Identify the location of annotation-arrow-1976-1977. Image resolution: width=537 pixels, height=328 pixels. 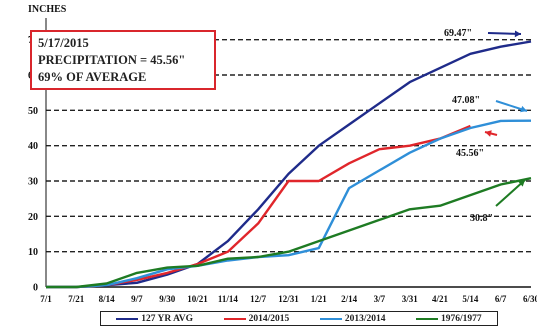
(510, 193).